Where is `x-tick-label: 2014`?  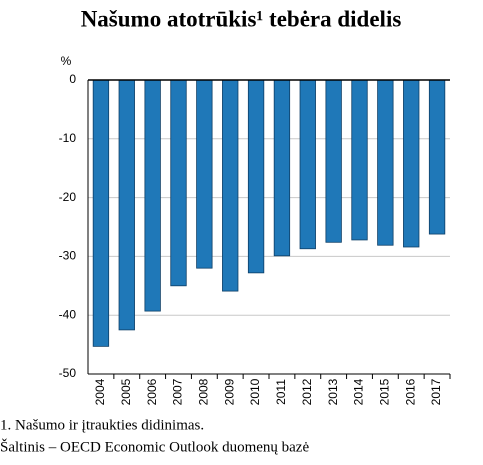 x-tick-label: 2014 is located at coordinates (359, 391).